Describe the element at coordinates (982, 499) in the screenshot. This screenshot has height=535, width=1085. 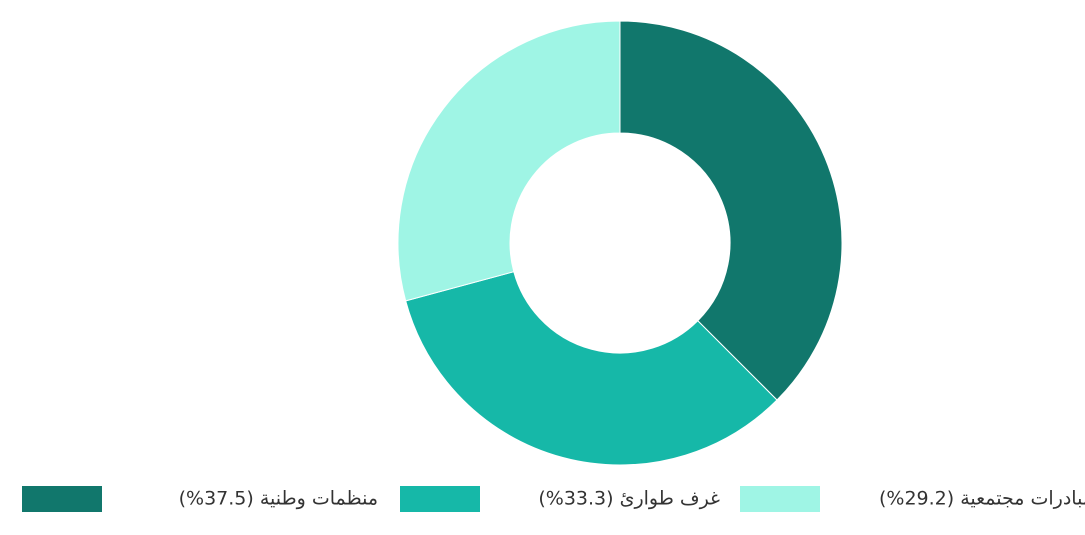
I see `legend-label: مبادرات مجتمعية (29.2%)` at that location.